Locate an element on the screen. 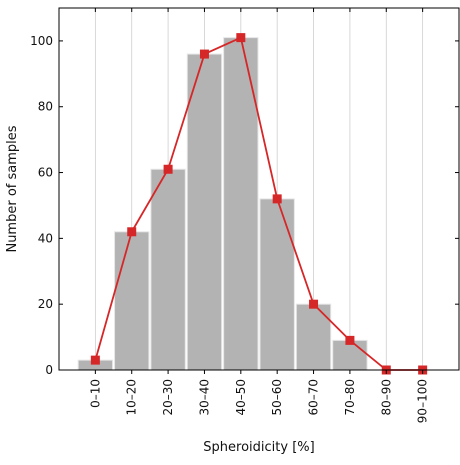 This screenshot has width=460, height=465. x-axis-title: Spheroidicity [%] is located at coordinates (258, 447).